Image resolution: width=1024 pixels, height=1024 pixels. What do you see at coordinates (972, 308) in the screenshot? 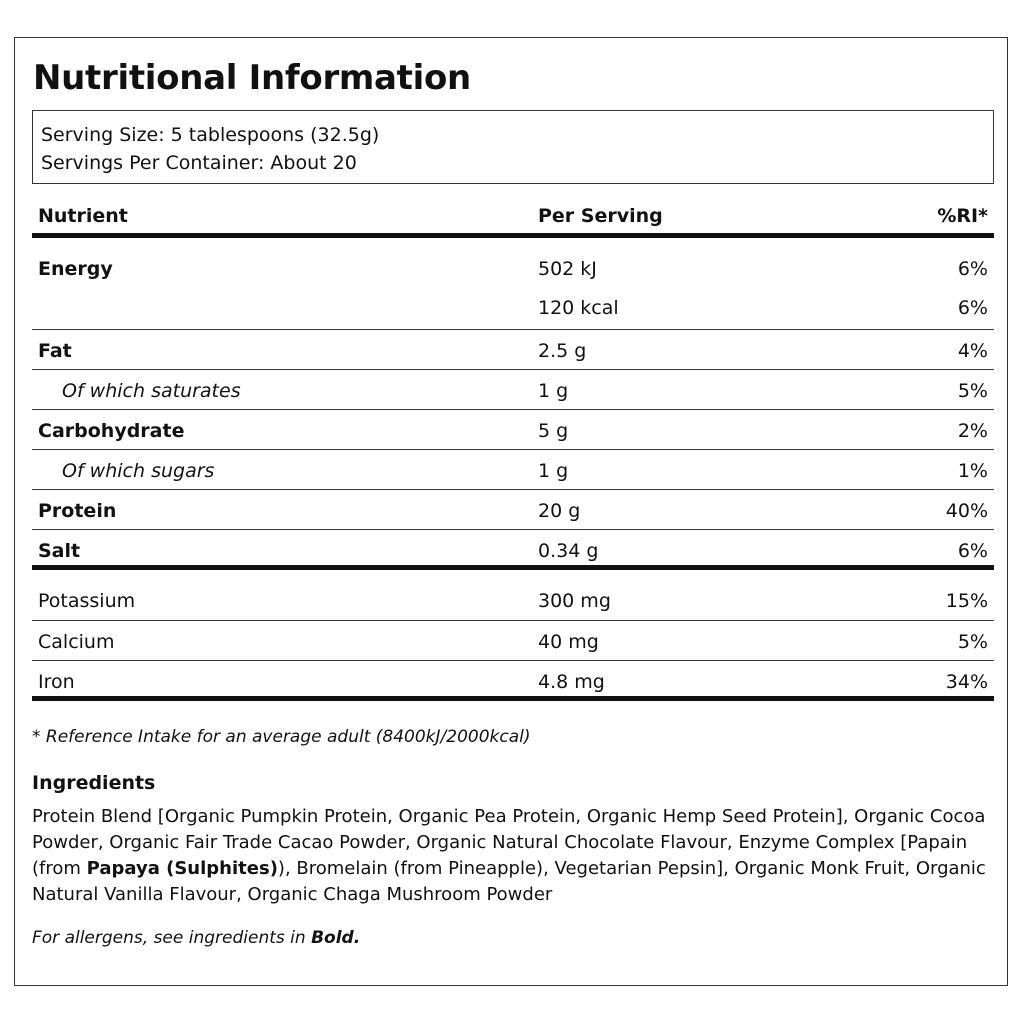
I see `energy-kcal-ri: 6%` at bounding box center [972, 308].